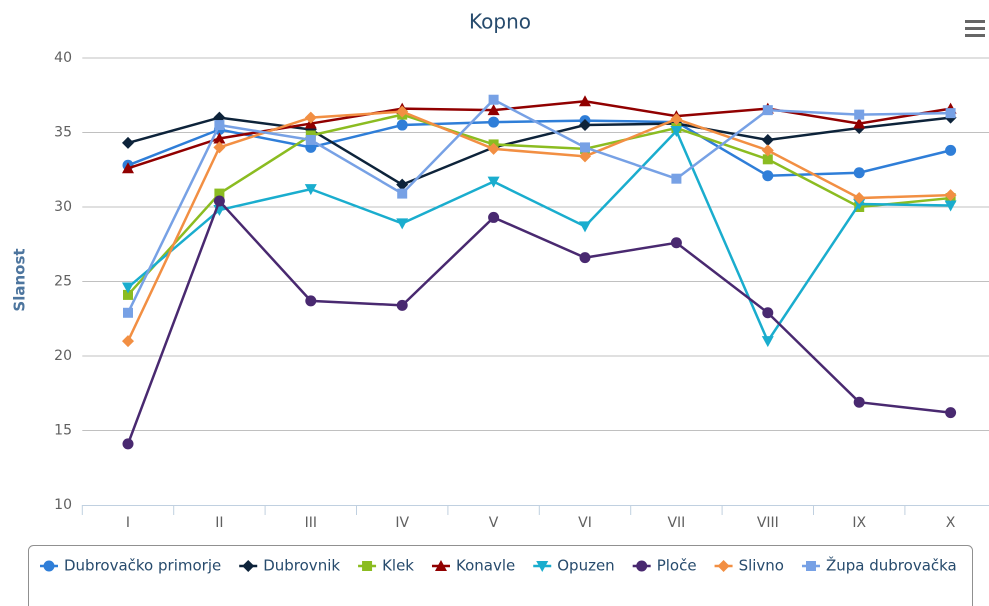 This screenshot has height=606, width=989. I want to click on legend-item: Dubrovačko primorje, so click(130, 566).